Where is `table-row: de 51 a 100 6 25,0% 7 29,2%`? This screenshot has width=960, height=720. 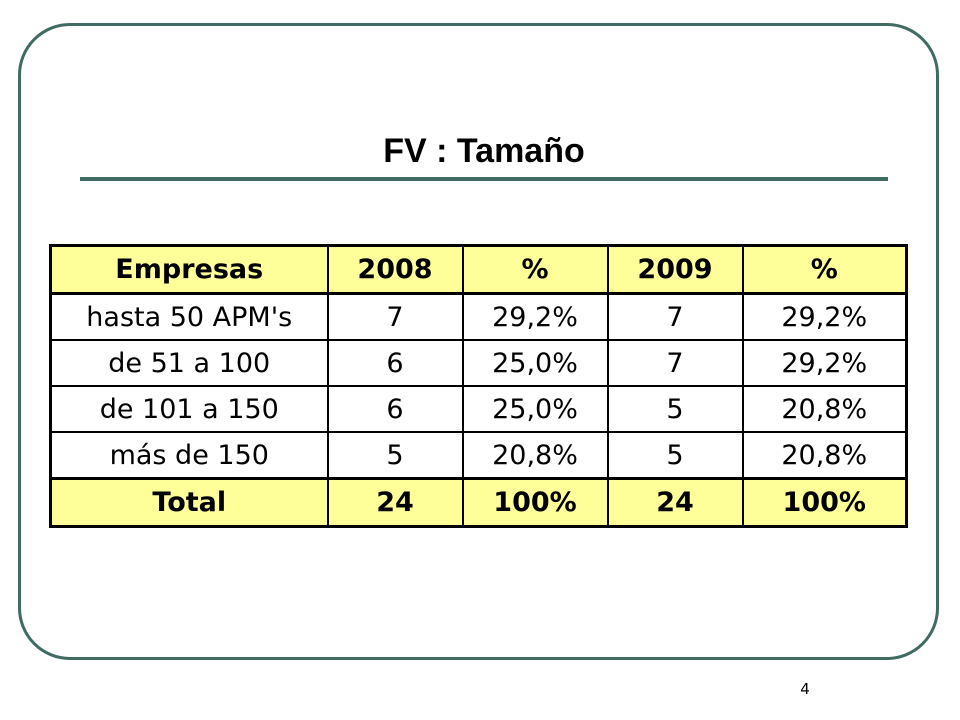 table-row: de 51 a 100 6 25,0% 7 29,2% is located at coordinates (478, 363).